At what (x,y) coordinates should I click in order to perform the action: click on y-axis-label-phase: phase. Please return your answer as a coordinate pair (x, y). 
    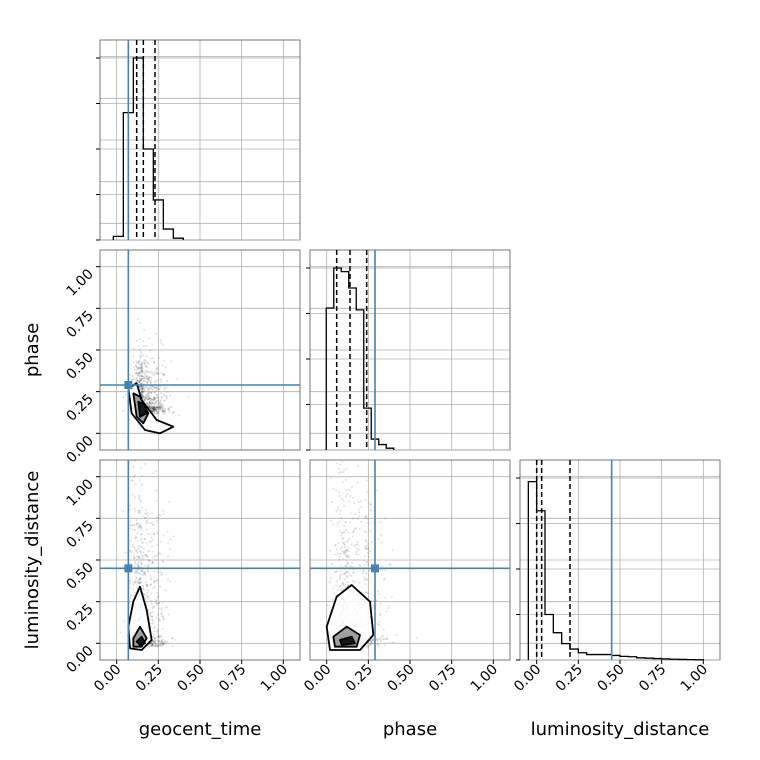
    Looking at the image, I should click on (32, 350).